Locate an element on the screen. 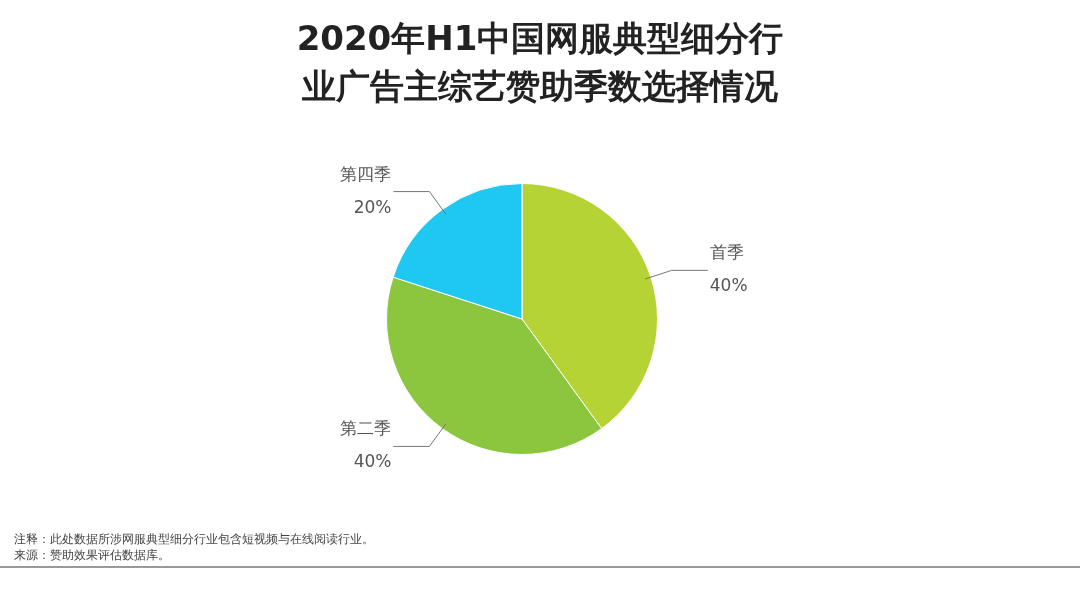  slice-label: 第四季 is located at coordinates (366, 173).